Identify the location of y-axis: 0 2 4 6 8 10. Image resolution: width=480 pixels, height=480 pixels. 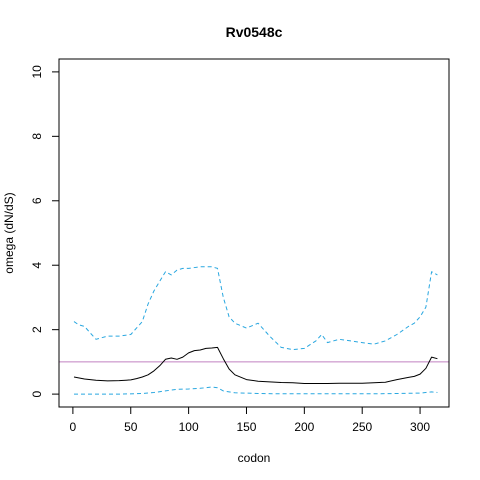
(45, 231).